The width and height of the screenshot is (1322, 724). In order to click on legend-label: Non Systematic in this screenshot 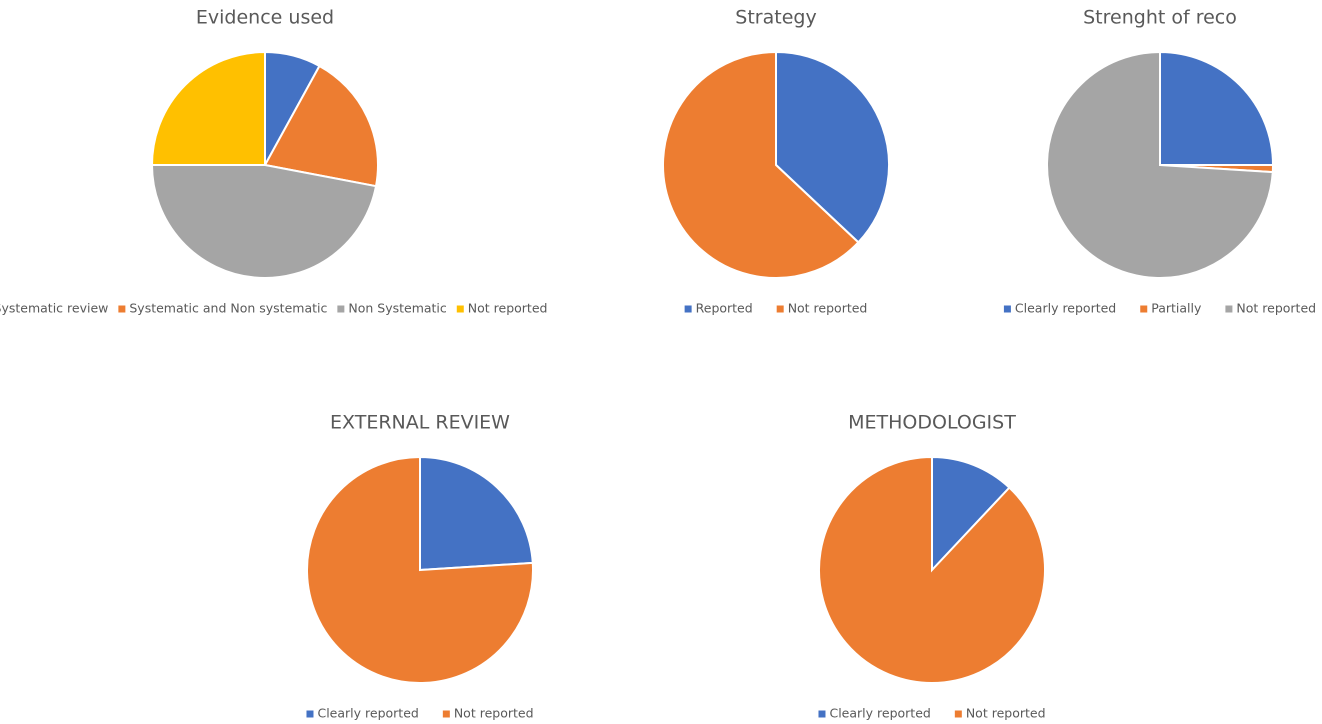, I will do `click(397, 308)`.